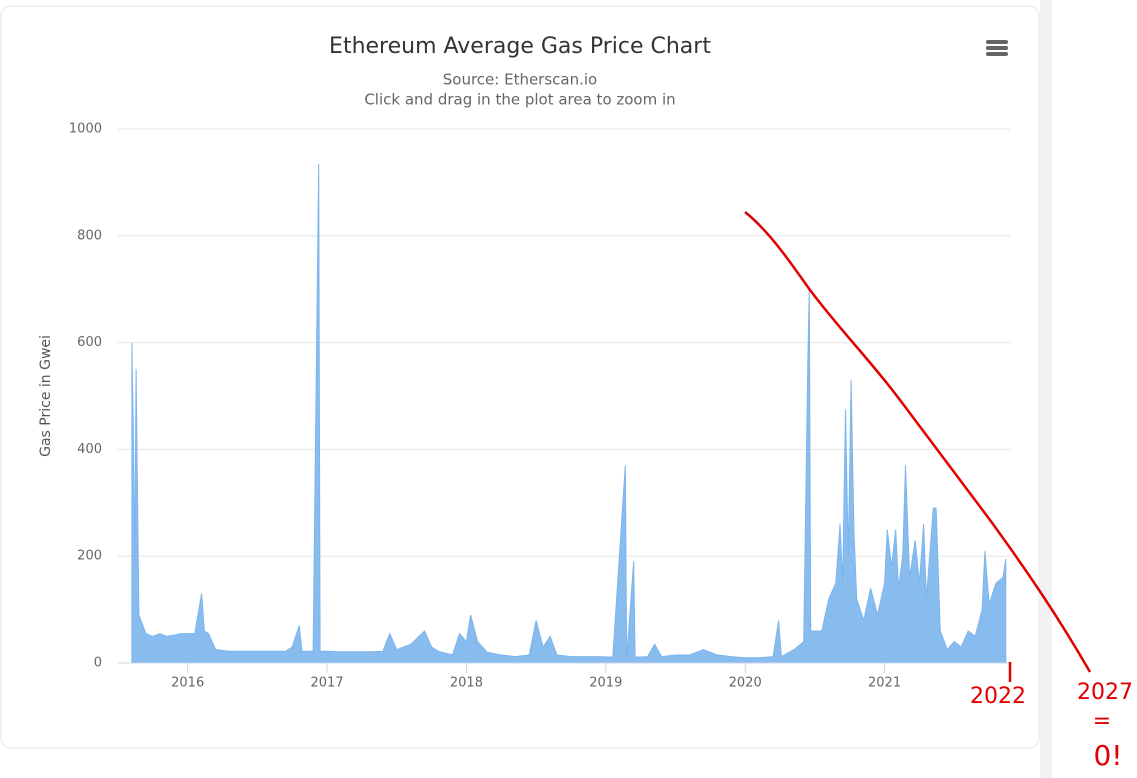 The height and width of the screenshot is (778, 1137). What do you see at coordinates (1105, 692) in the screenshot?
I see `annotation-text: 2027` at bounding box center [1105, 692].